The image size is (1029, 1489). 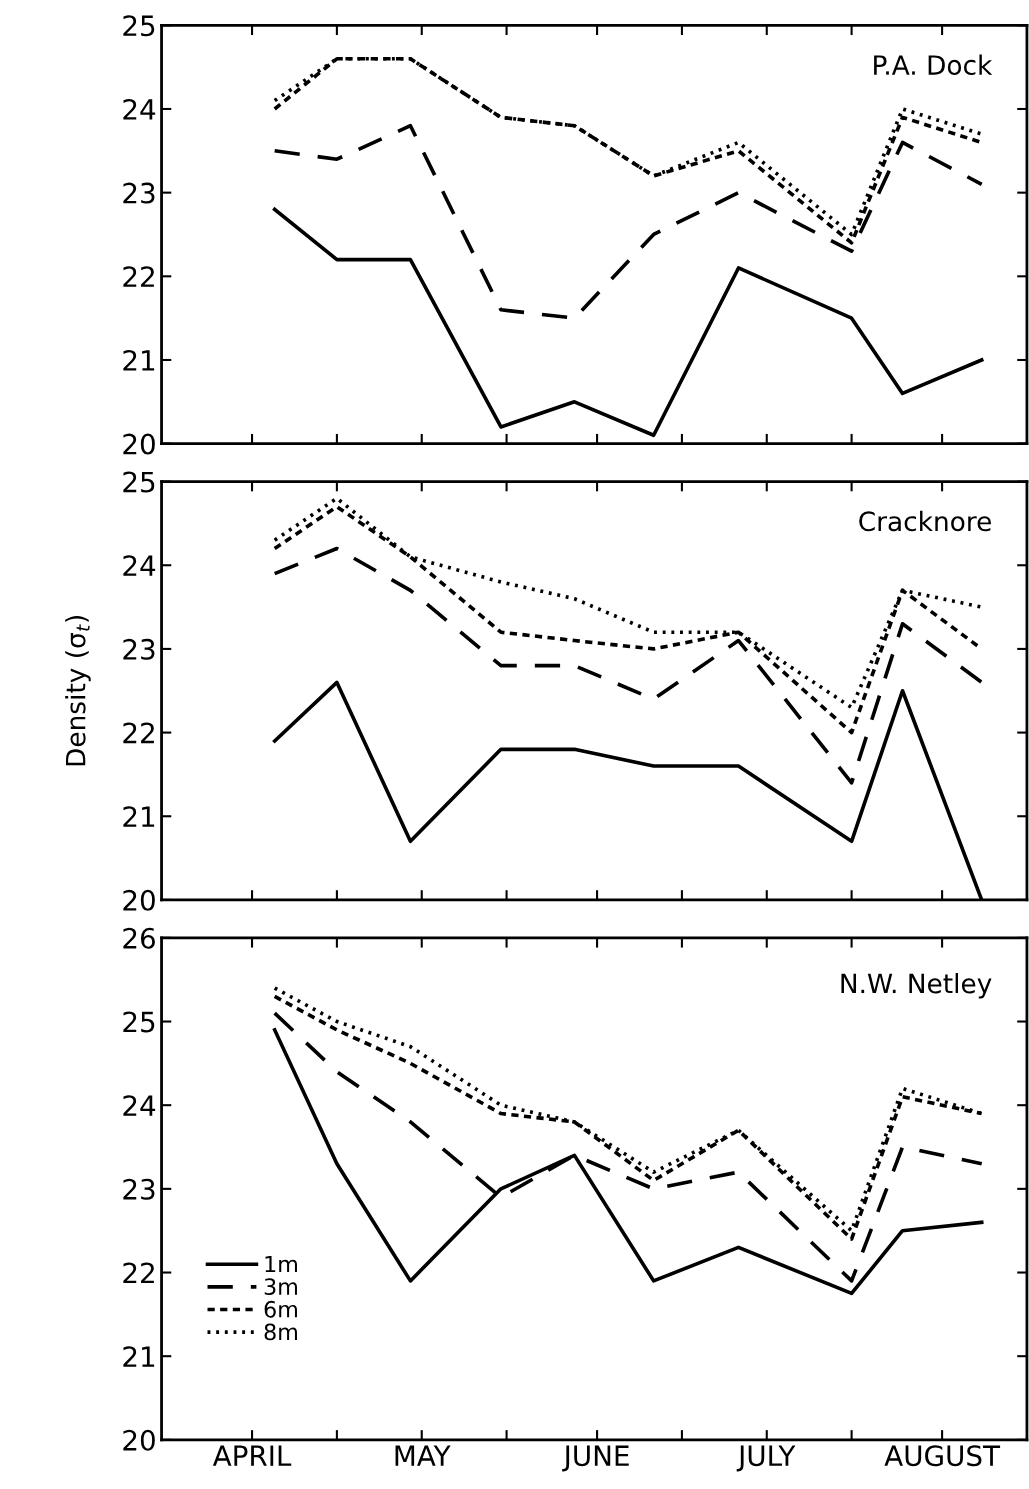 I want to click on text: P.A. Dock, so click(x=933, y=65).